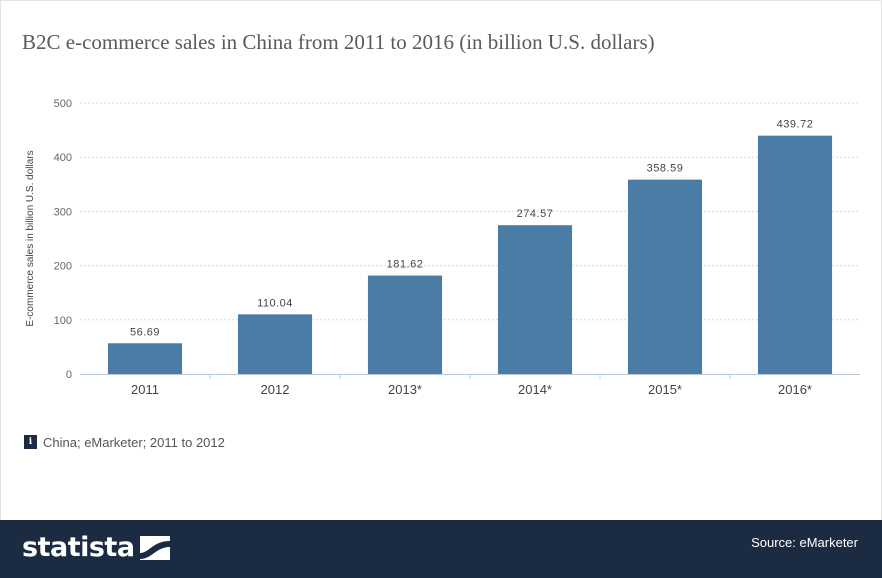 The height and width of the screenshot is (578, 882). I want to click on x-tick-label: 2012, so click(275, 389).